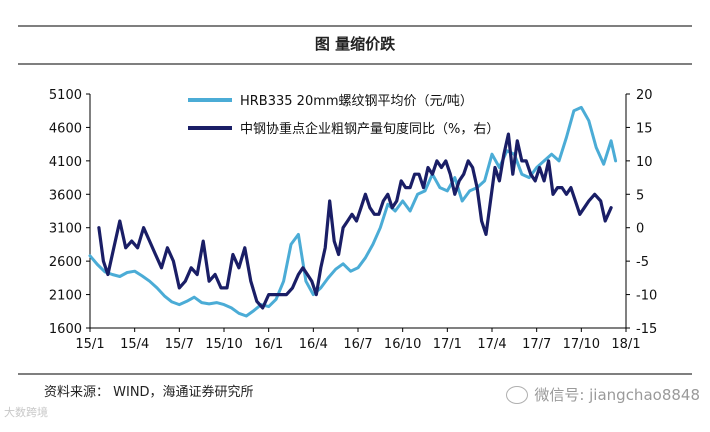 This screenshot has width=710, height=432. Describe the element at coordinates (65, 162) in the screenshot. I see `y-left-tick-label: 4100` at that location.